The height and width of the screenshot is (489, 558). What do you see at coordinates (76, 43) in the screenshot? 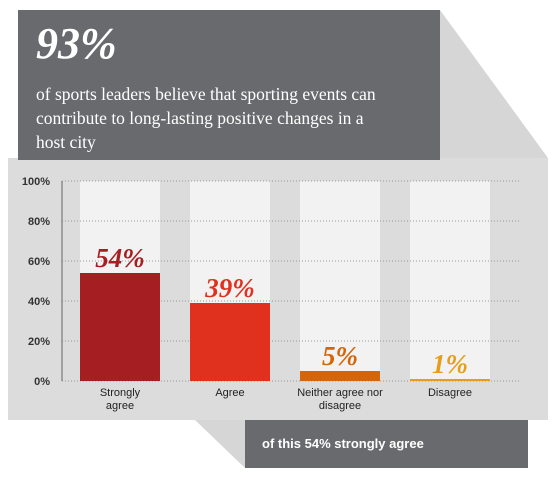
I see `headline-stat: 93%` at bounding box center [76, 43].